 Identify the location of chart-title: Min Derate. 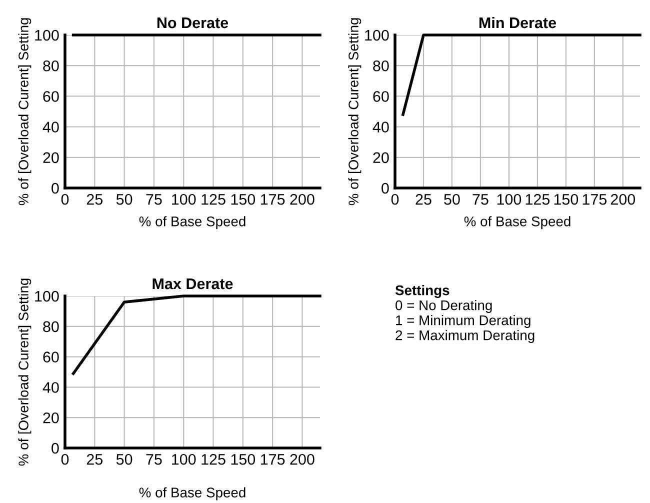
(517, 22).